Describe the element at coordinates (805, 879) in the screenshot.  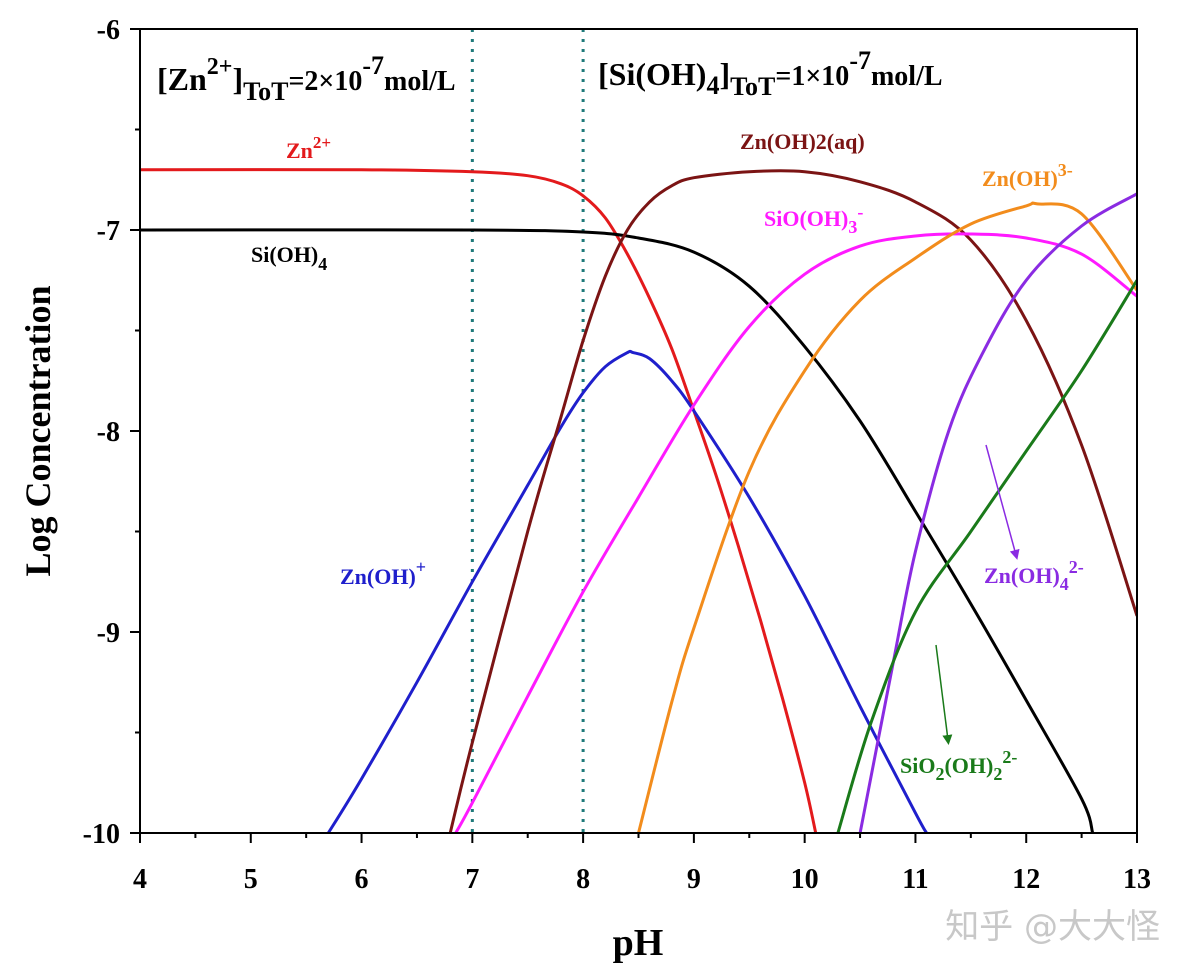
I see `x-tick-label: 10` at that location.